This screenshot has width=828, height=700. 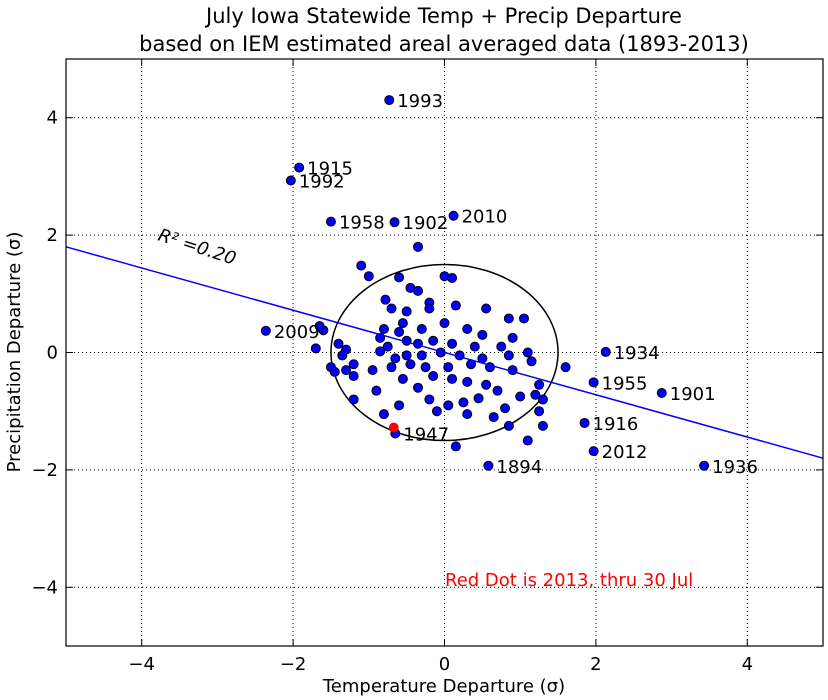 I want to click on year-label-1955: 1955, so click(x=625, y=383).